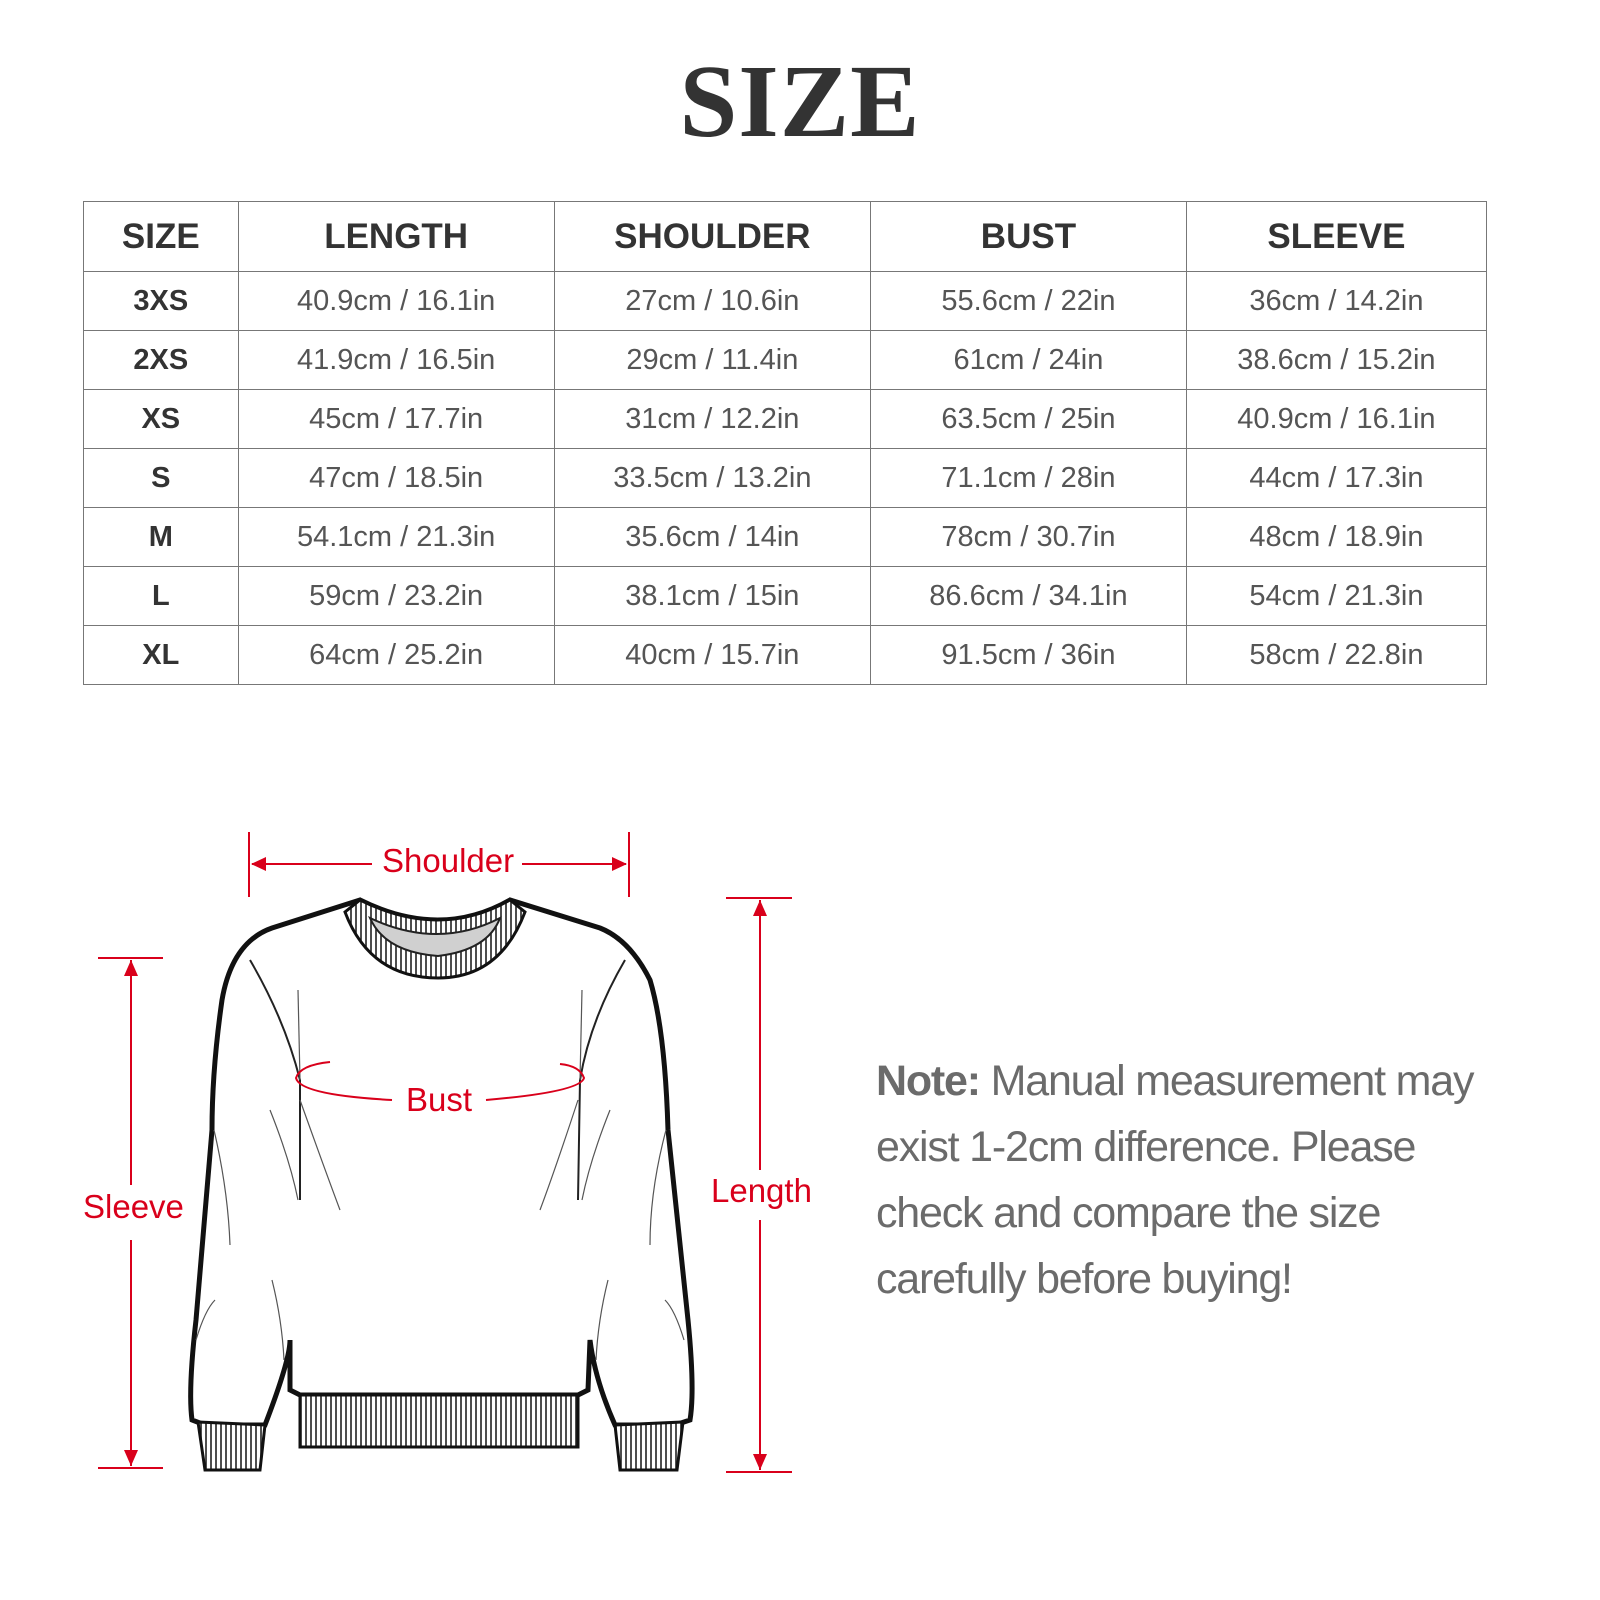 This screenshot has height=1600, width=1600. I want to click on table-header-row: SIZE LENGTH SHOULDER BUST SLEEVE, so click(785, 236).